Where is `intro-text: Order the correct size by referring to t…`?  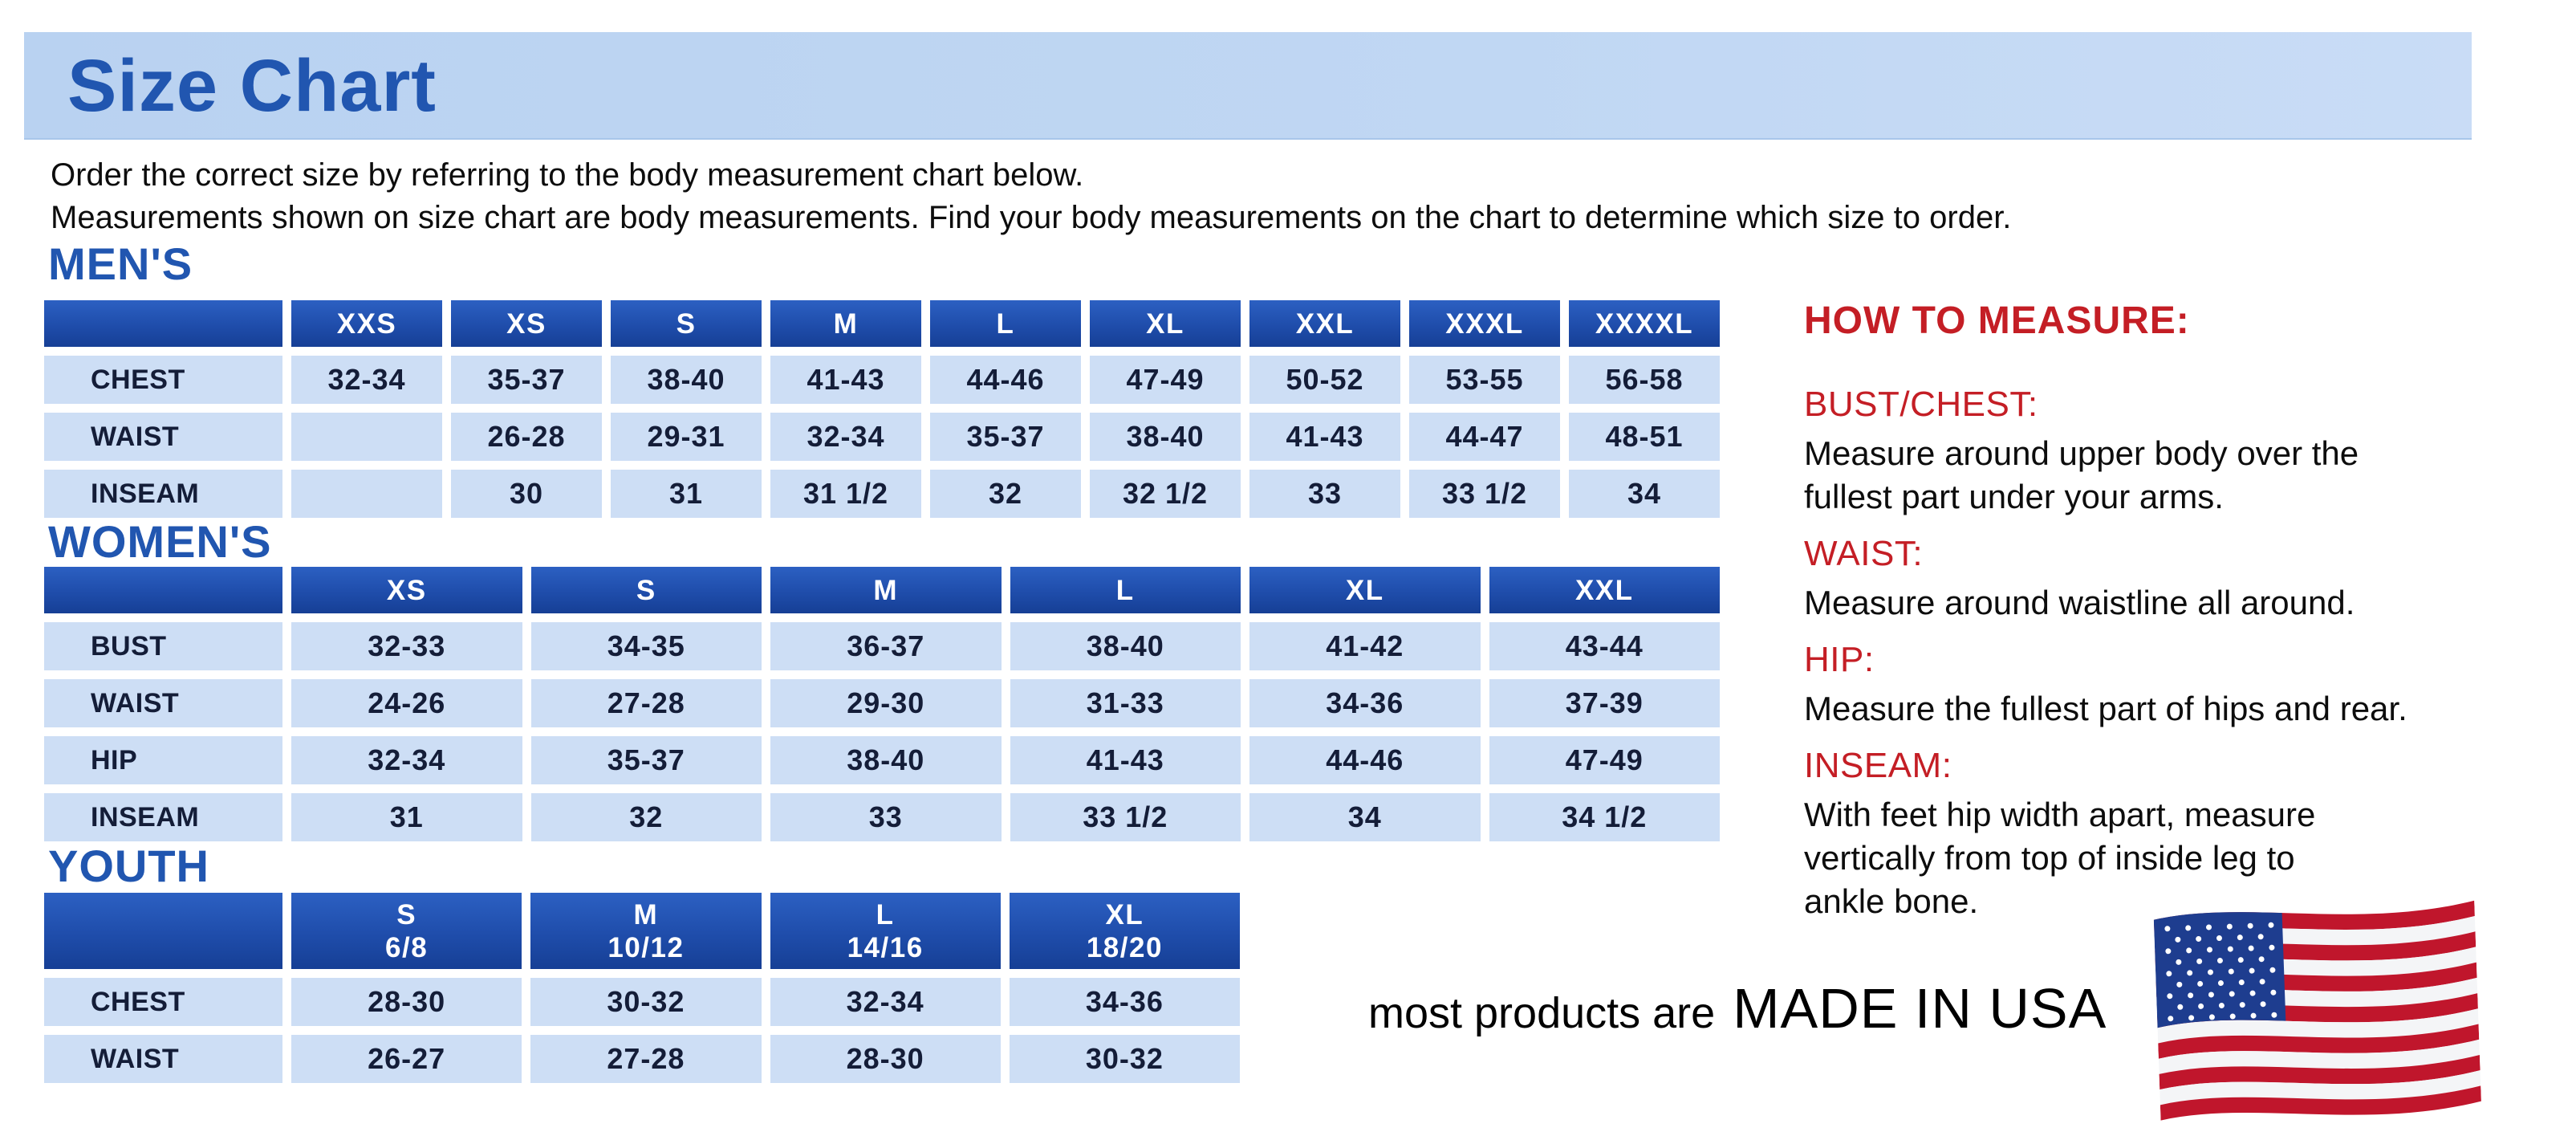 intro-text: Order the correct size by referring to t… is located at coordinates (1031, 196).